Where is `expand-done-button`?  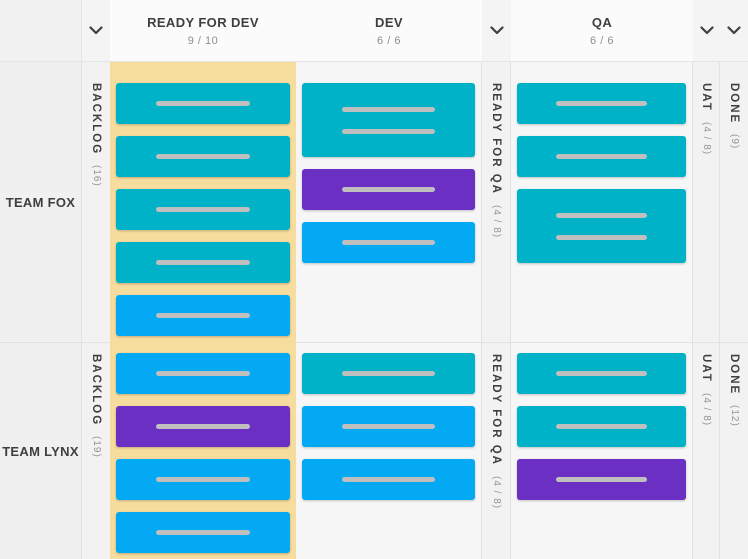
expand-done-button is located at coordinates (734, 30).